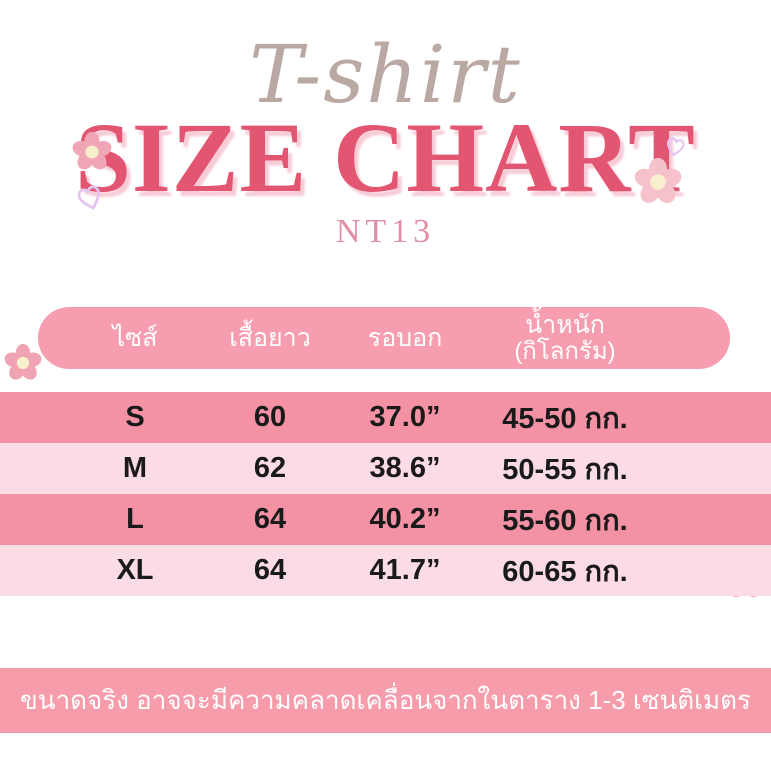  What do you see at coordinates (270, 417) in the screenshot?
I see `cell-length: 60` at bounding box center [270, 417].